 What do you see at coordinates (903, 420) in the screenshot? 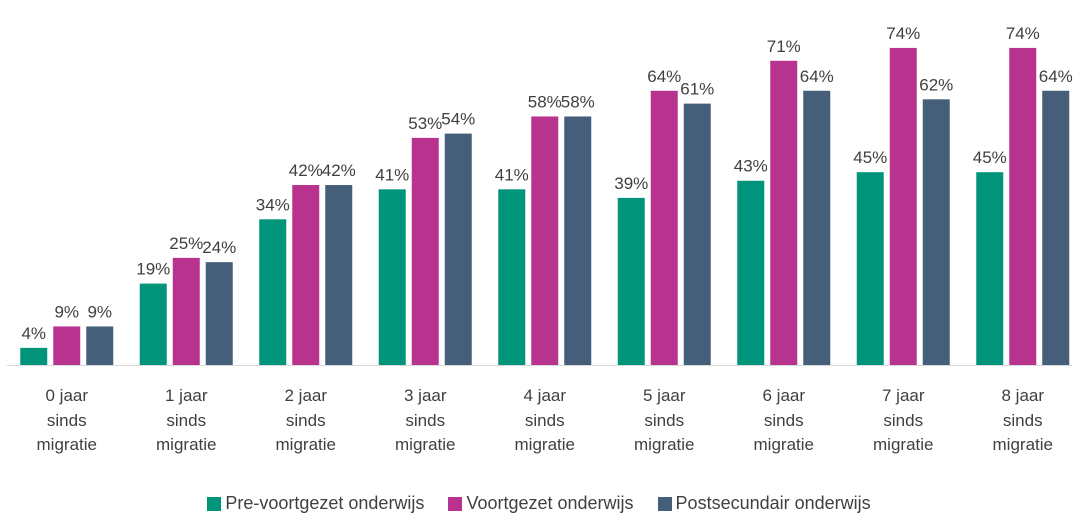
I see `x-tick-label: 7 jaar sinds migratie` at bounding box center [903, 420].